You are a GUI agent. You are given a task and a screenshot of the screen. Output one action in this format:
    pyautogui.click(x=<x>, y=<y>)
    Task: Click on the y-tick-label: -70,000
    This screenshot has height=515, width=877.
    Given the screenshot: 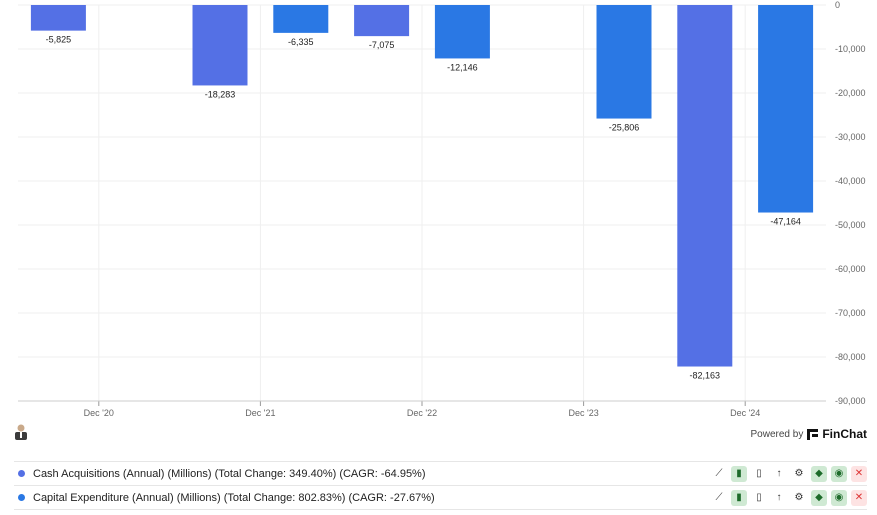 What is the action you would take?
    pyautogui.click(x=850, y=313)
    